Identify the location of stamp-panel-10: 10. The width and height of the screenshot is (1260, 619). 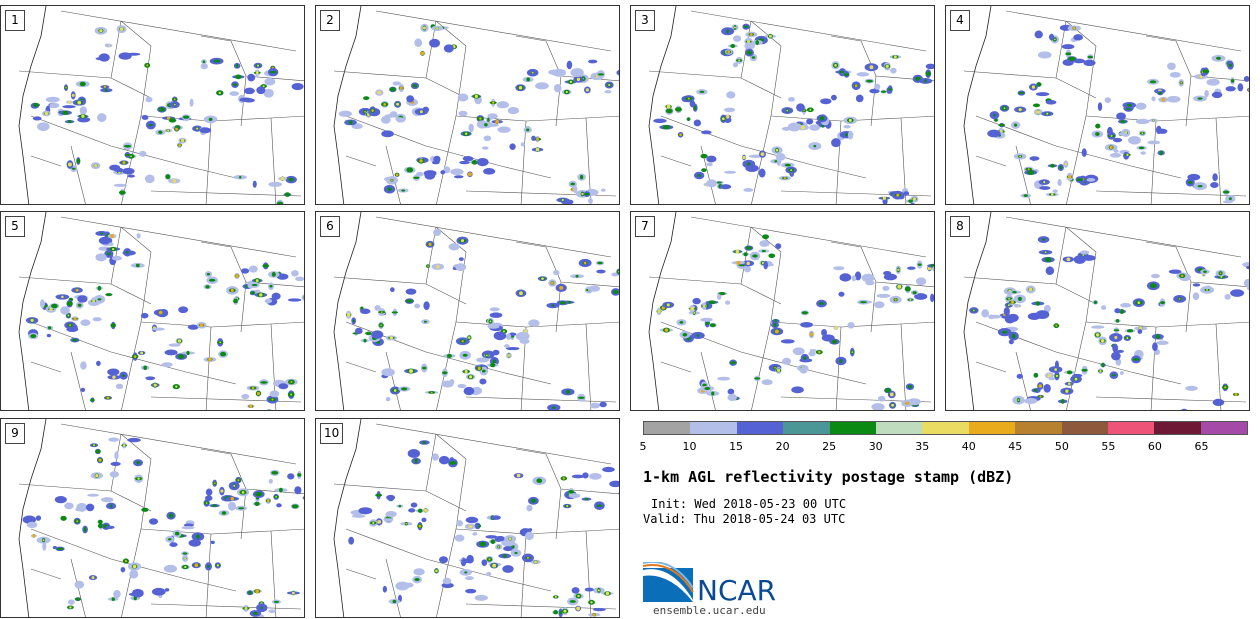
(467, 518).